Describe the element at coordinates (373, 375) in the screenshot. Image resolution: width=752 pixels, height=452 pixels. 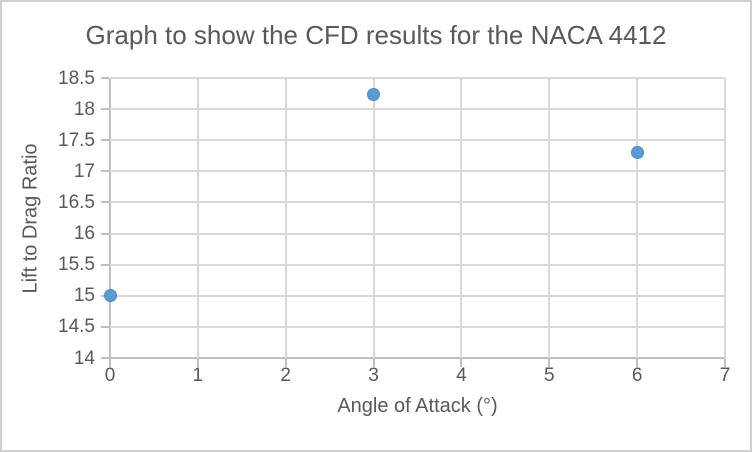
I see `x-tick-label: 3` at that location.